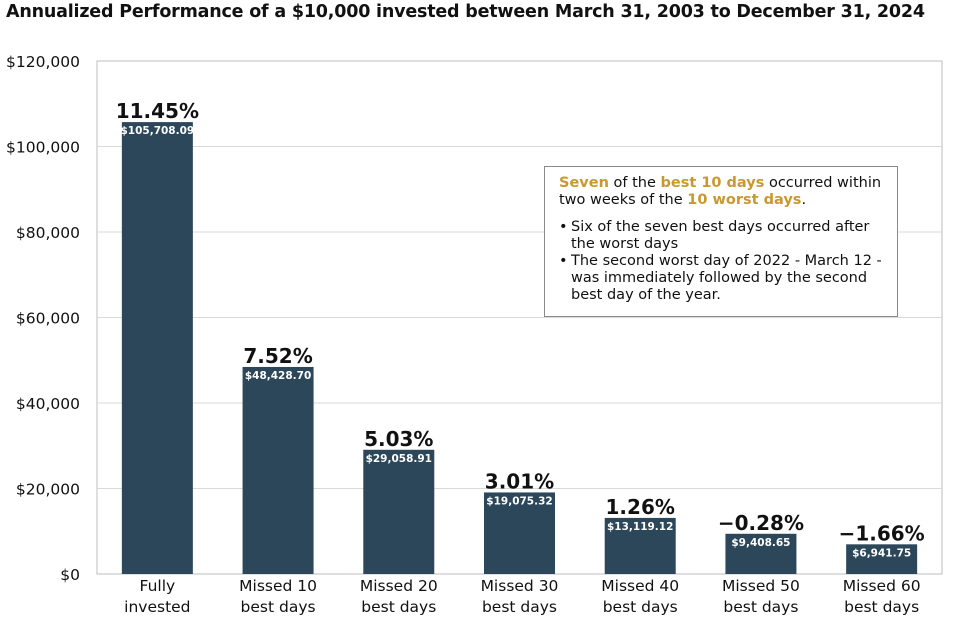  I want to click on annotation-lead-part: of the, so click(634, 183).